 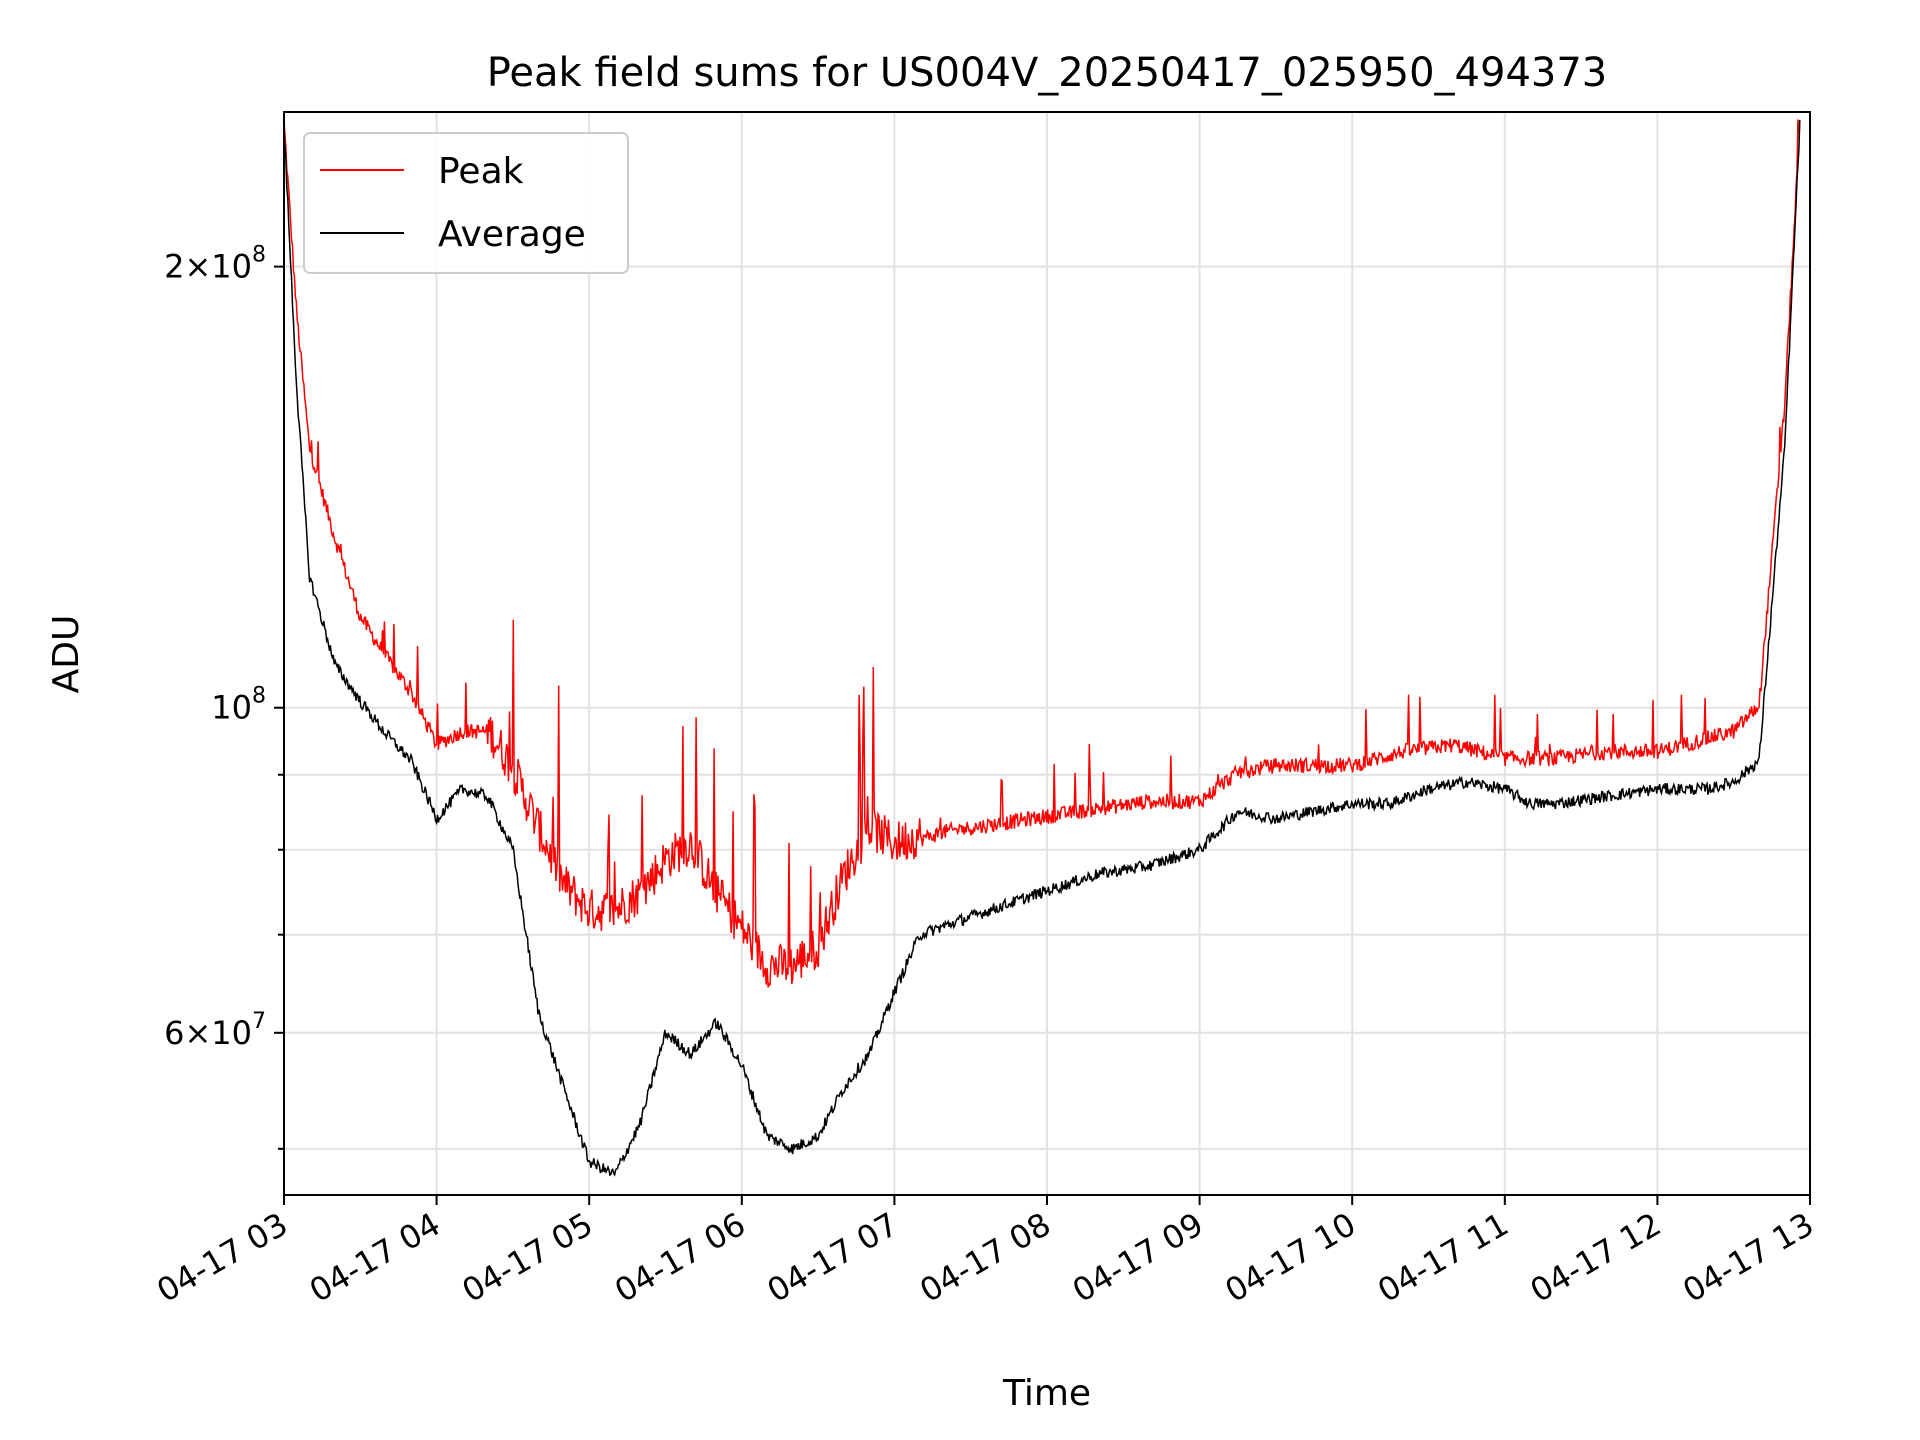 What do you see at coordinates (222, 1257) in the screenshot?
I see `x-tick-label: 04-17 03` at bounding box center [222, 1257].